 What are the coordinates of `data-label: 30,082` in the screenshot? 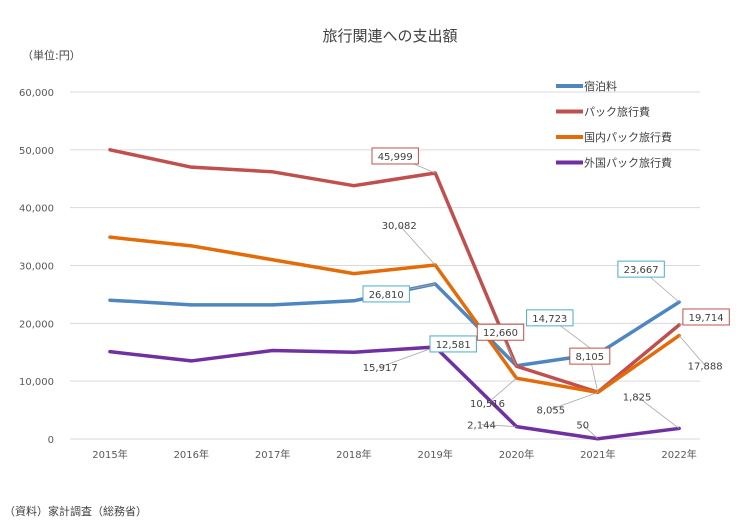 It's located at (399, 226).